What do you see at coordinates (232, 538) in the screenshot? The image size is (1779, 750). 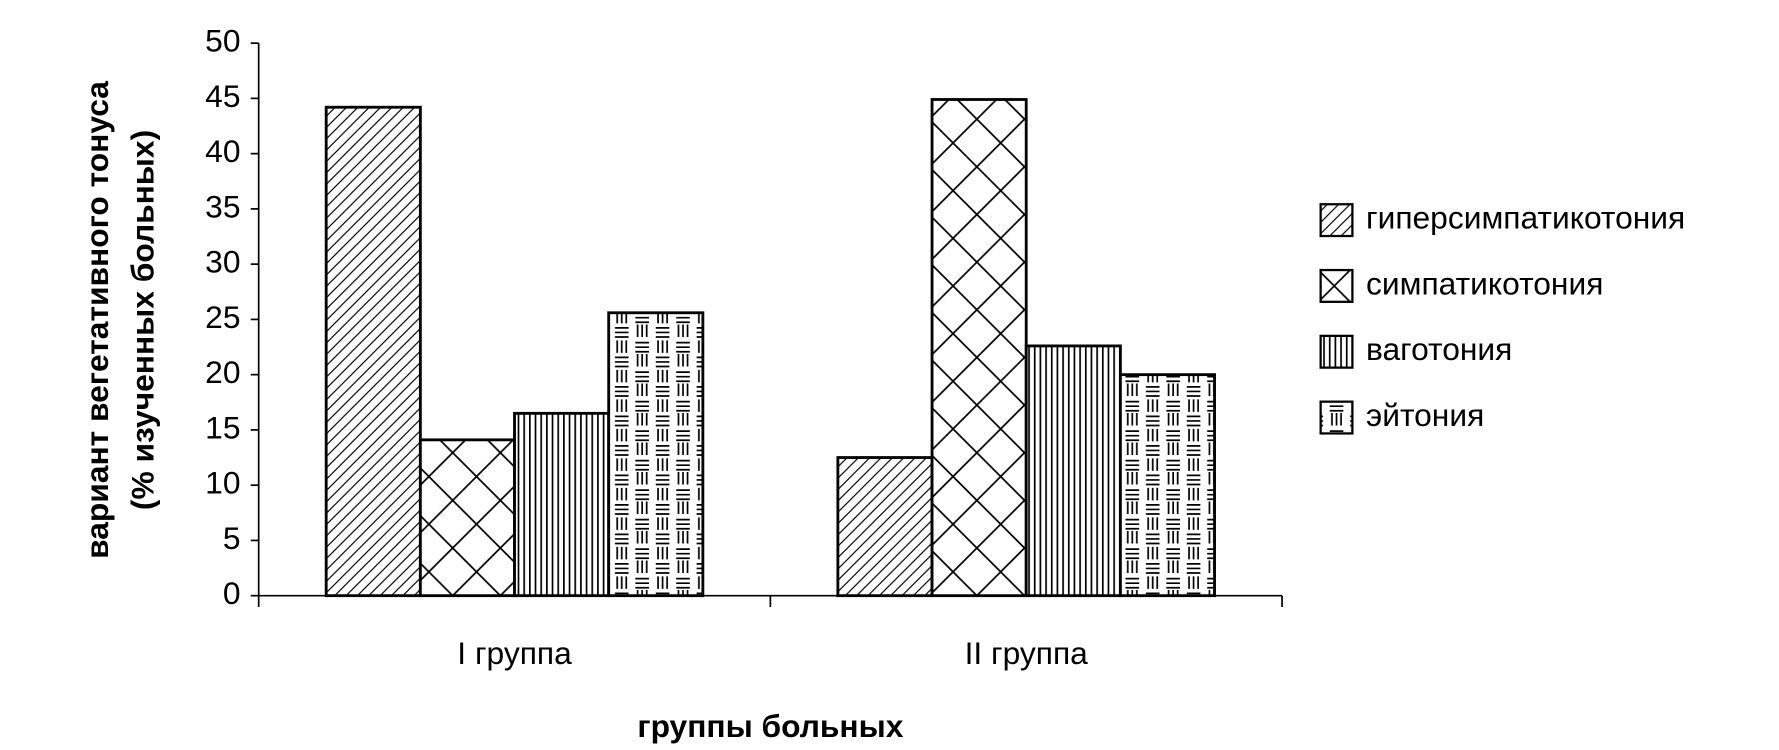 I see `y-tick-label: 5` at bounding box center [232, 538].